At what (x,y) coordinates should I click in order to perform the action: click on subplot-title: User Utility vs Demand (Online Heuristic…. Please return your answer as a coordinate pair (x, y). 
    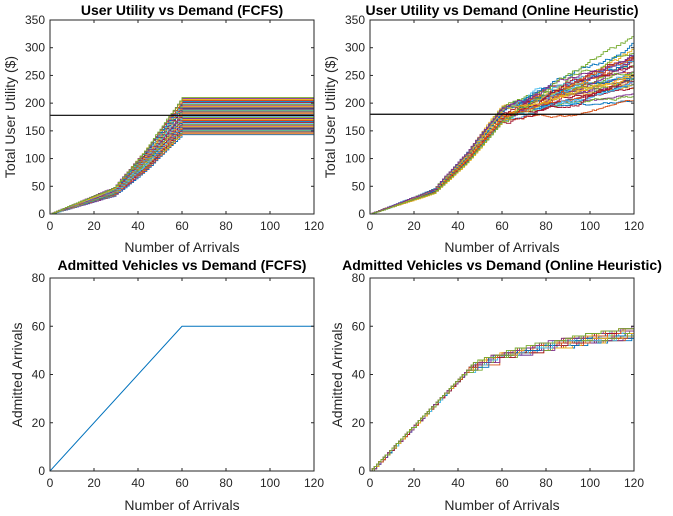
    Looking at the image, I should click on (501, 10).